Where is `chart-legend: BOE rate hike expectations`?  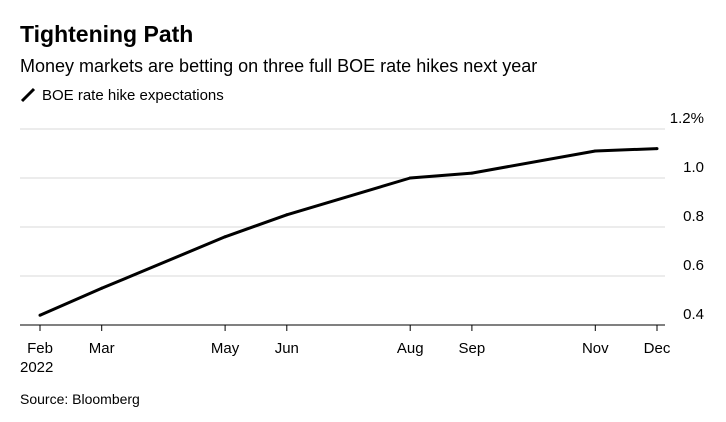
chart-legend: BOE rate hike expectations is located at coordinates (122, 95).